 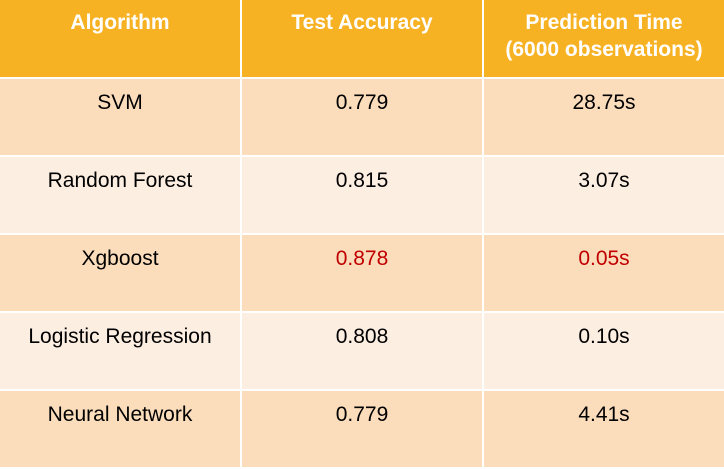 I want to click on cell-accuracy: 0.808, so click(x=363, y=352).